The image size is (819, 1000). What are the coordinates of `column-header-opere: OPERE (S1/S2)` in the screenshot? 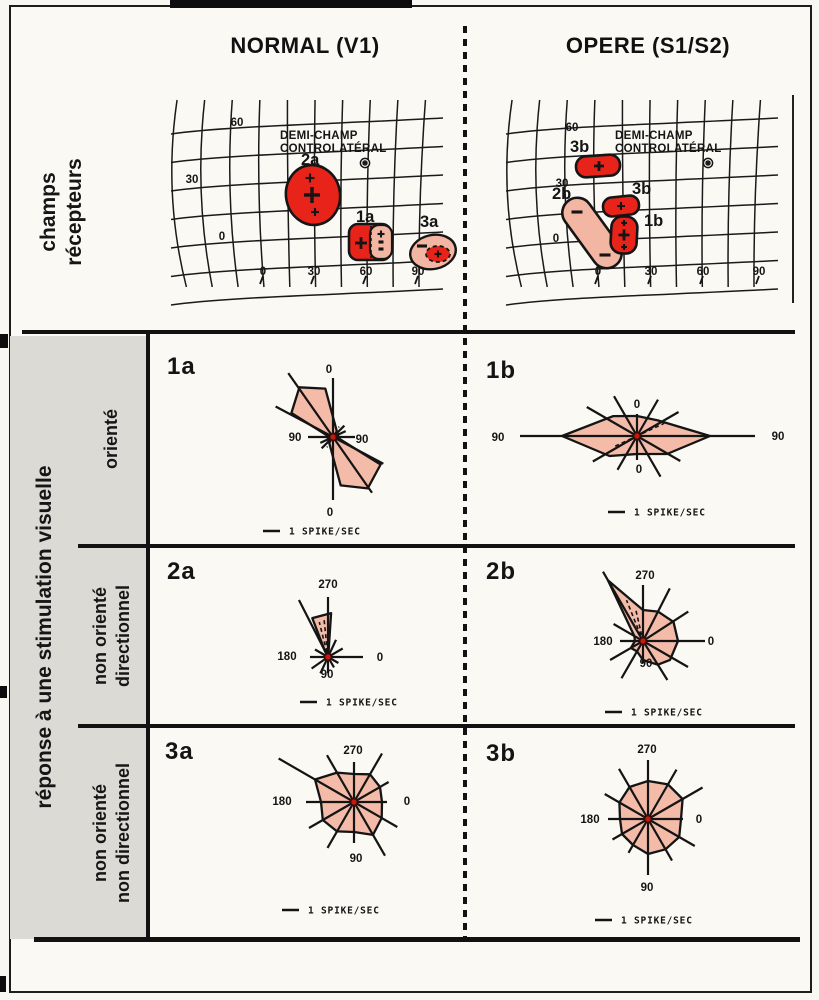 It's located at (648, 45).